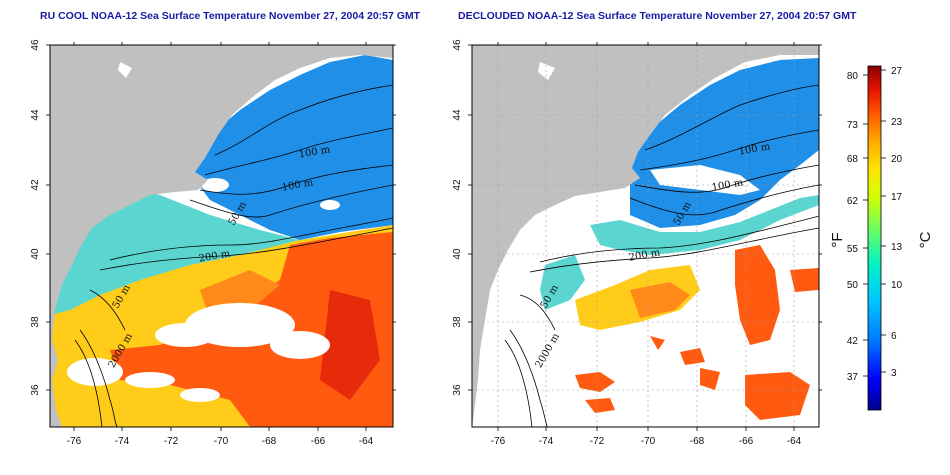  Describe the element at coordinates (853, 377) in the screenshot. I see `fahrenheit-tick-label: 37` at that location.